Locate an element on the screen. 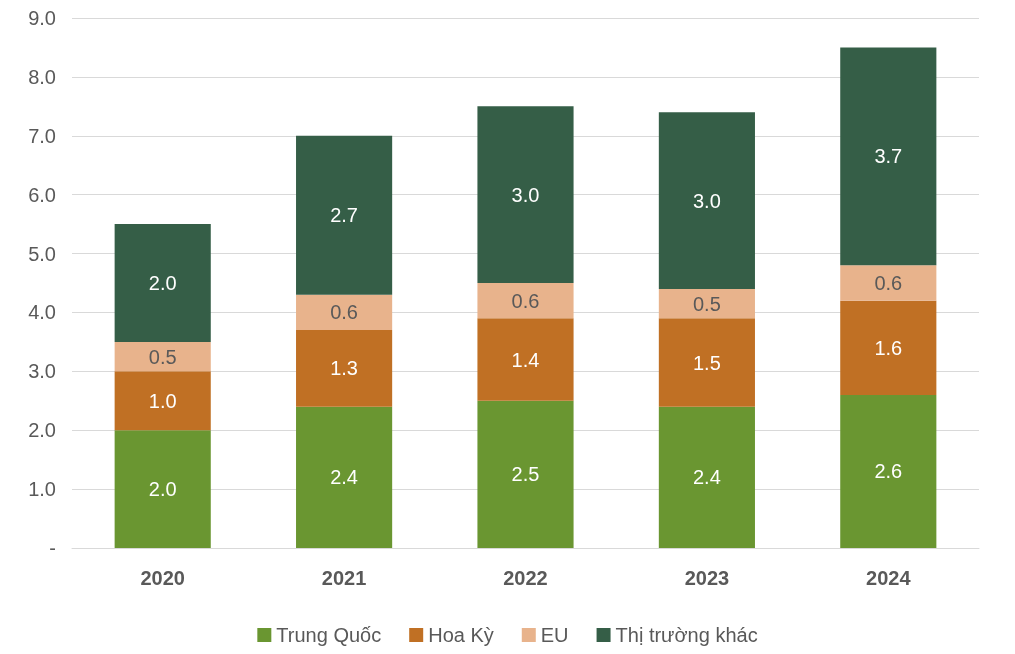  data-label: 2.5 is located at coordinates (525, 474).